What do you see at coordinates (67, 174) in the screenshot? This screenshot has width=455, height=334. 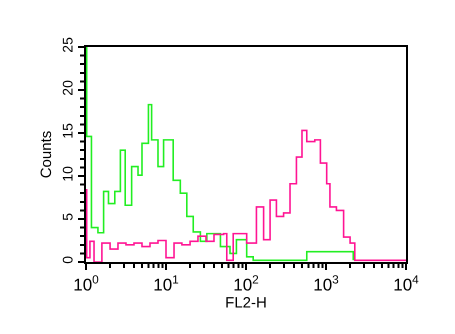 I see `y-tick-label: 10` at bounding box center [67, 174].